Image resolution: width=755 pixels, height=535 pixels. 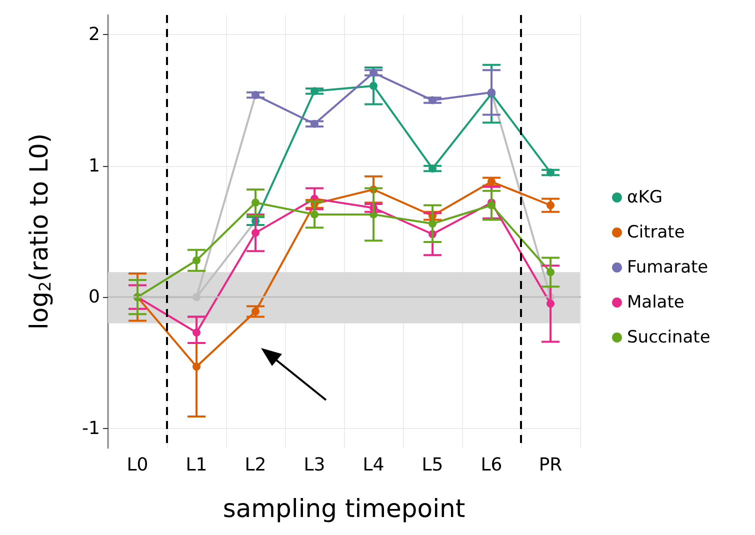 What do you see at coordinates (645, 198) in the screenshot?
I see `legend-label: αKG` at bounding box center [645, 198].